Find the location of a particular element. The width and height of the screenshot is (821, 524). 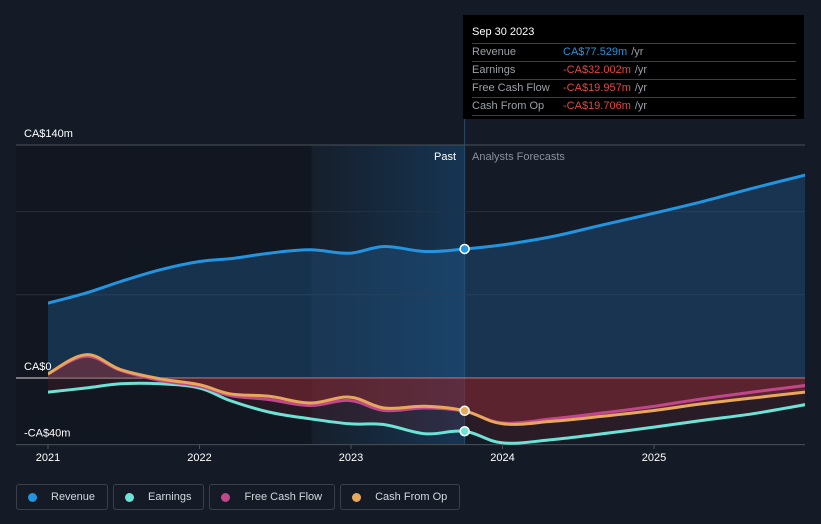

series-line-earnings is located at coordinates (426, 413).